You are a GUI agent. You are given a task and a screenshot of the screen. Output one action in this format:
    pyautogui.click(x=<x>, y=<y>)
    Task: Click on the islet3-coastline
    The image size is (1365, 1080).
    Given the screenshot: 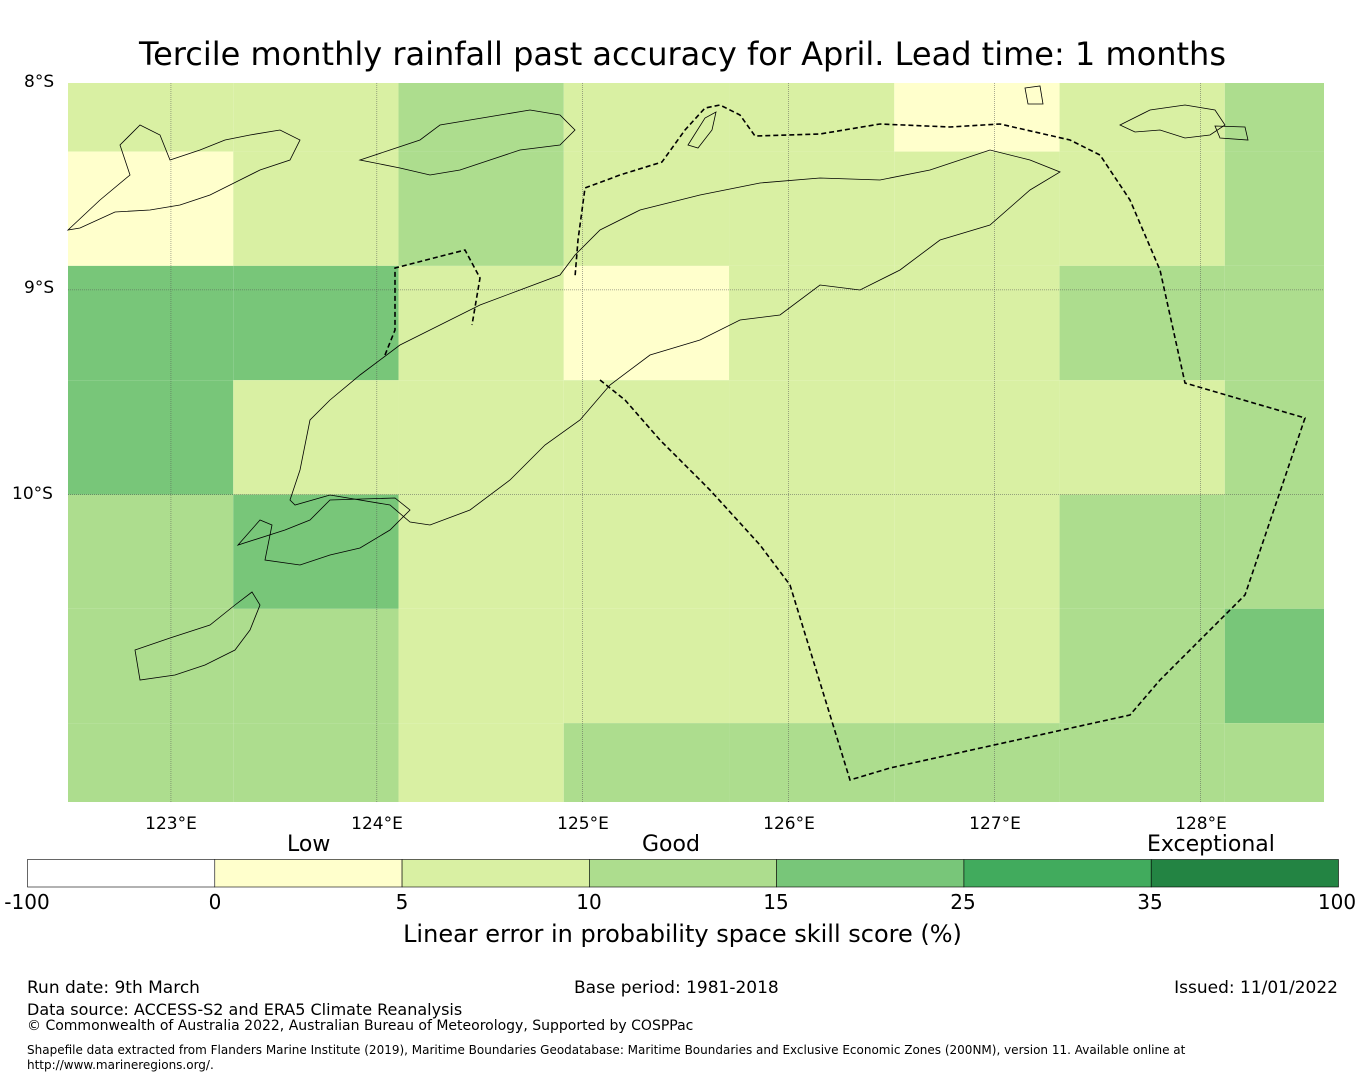 What is the action you would take?
    pyautogui.click(x=1231, y=133)
    